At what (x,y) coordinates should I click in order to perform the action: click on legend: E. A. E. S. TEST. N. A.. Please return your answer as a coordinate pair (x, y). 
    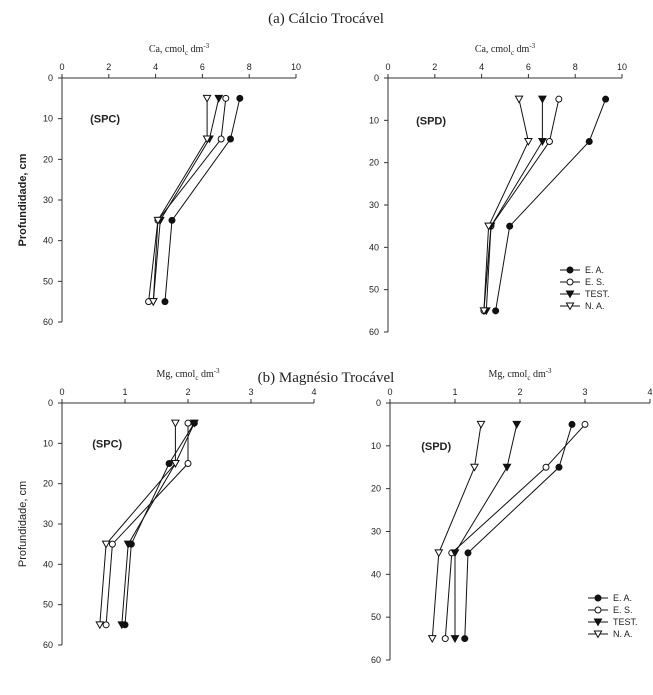
    Looking at the image, I should click on (585, 288).